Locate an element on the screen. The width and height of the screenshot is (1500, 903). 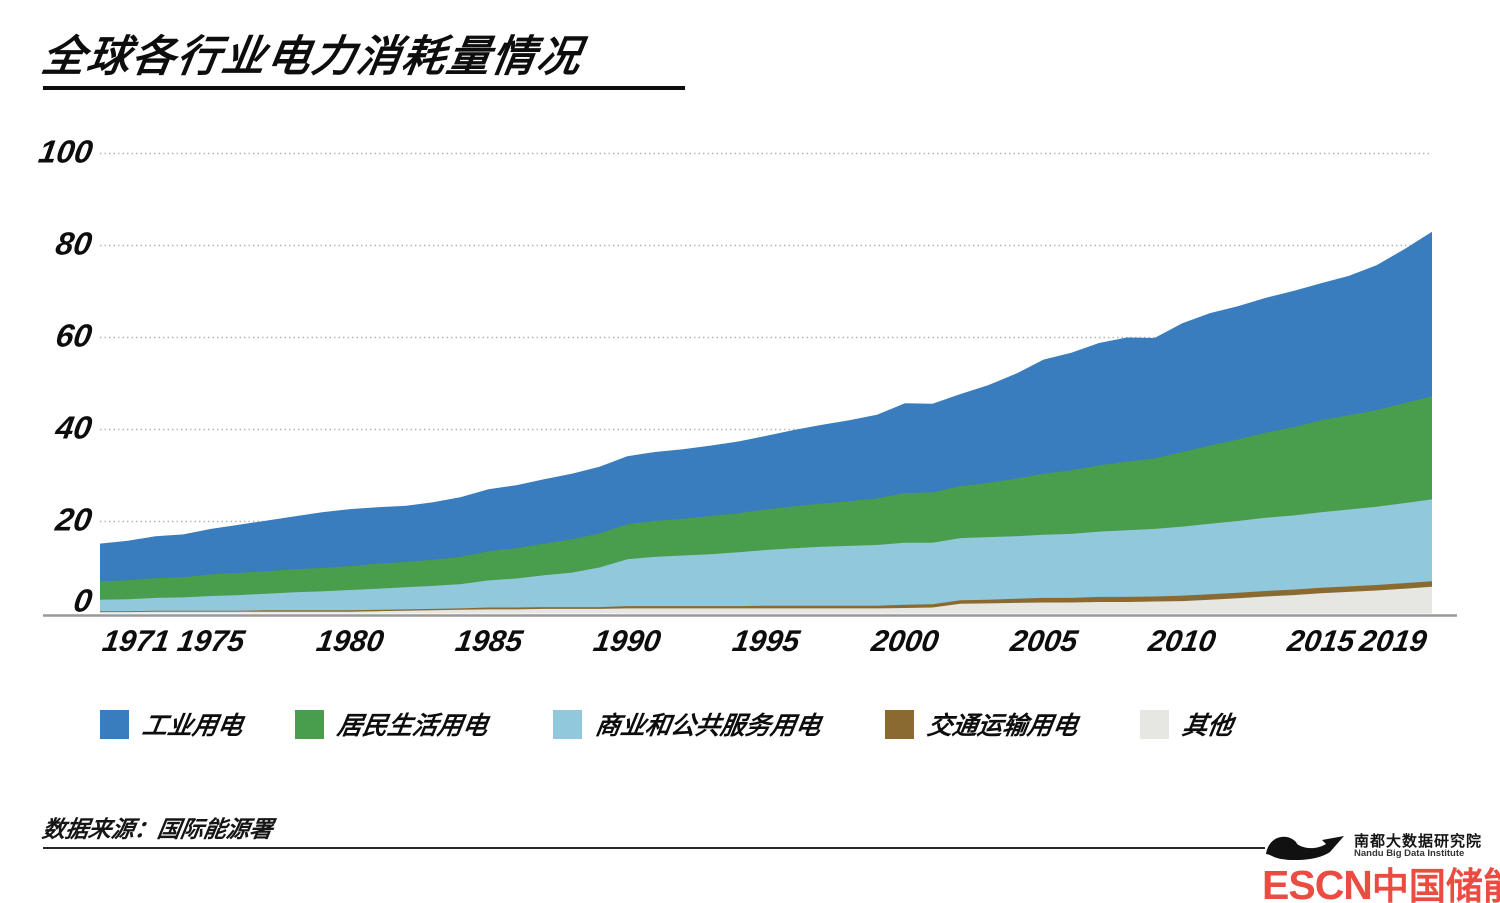
y-tick-label-100: 100 is located at coordinates (65, 151).